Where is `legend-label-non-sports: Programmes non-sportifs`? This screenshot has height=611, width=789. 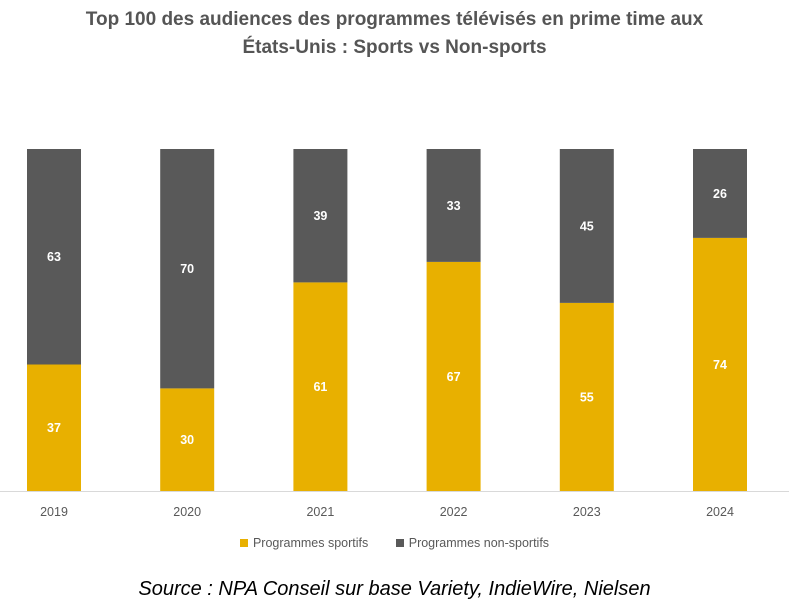 legend-label-non-sports: Programmes non-sportifs is located at coordinates (479, 543).